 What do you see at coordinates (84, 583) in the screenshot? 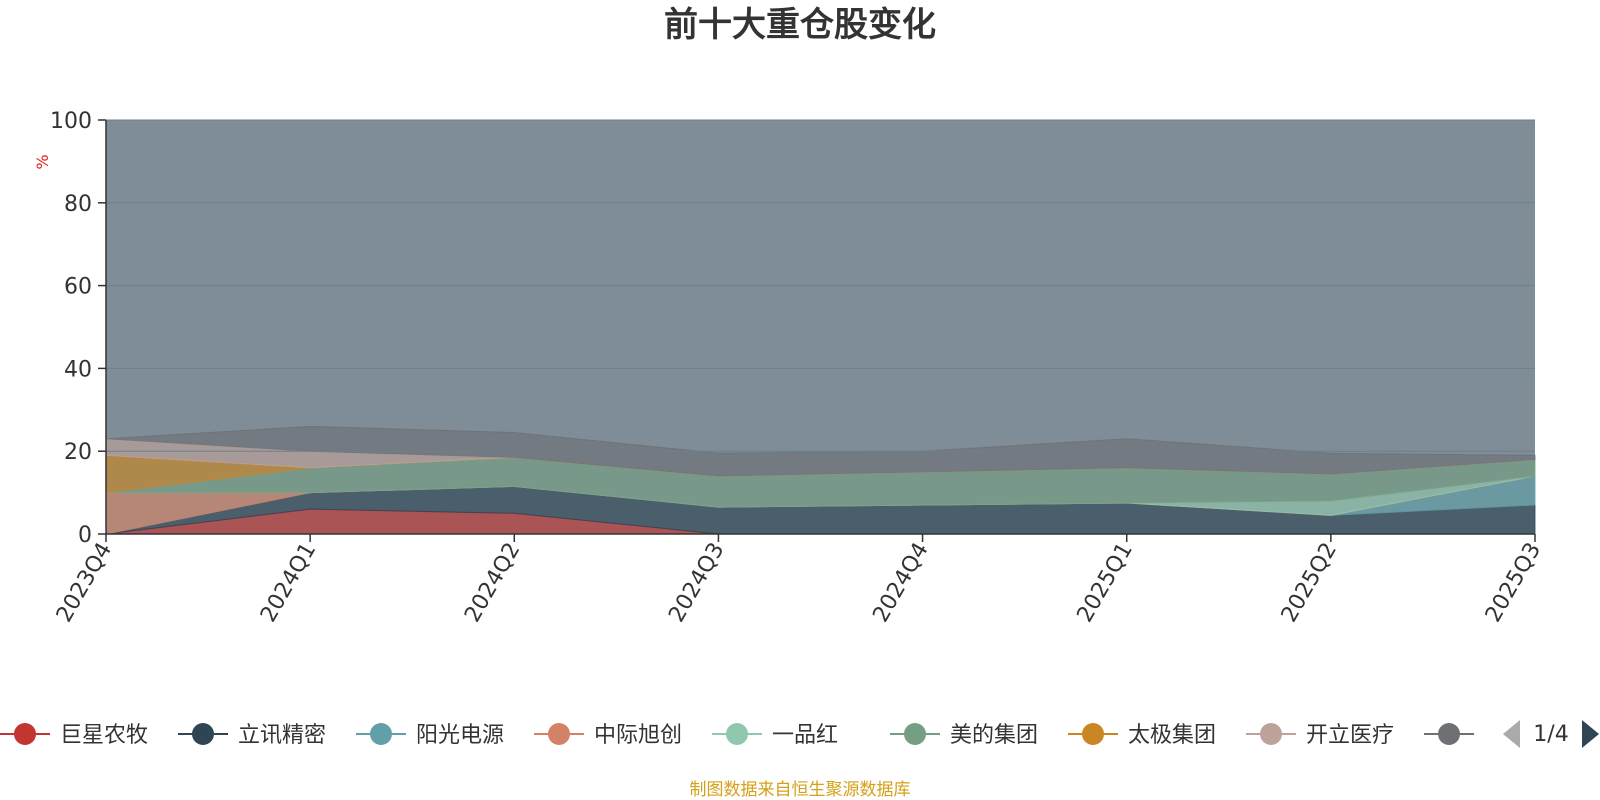
I see `x-tick-label: 2023Q4` at bounding box center [84, 583].